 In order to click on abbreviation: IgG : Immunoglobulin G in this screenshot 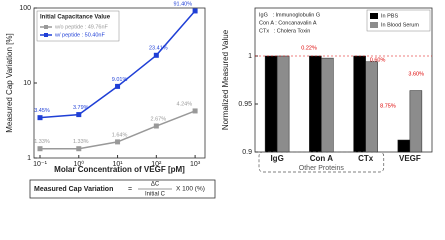, I will do `click(289, 15)`.